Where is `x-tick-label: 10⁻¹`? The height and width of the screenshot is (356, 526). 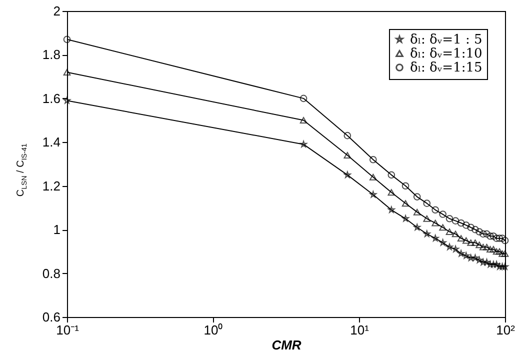
x-tick-label: 10⁻¹ is located at coordinates (68, 330).